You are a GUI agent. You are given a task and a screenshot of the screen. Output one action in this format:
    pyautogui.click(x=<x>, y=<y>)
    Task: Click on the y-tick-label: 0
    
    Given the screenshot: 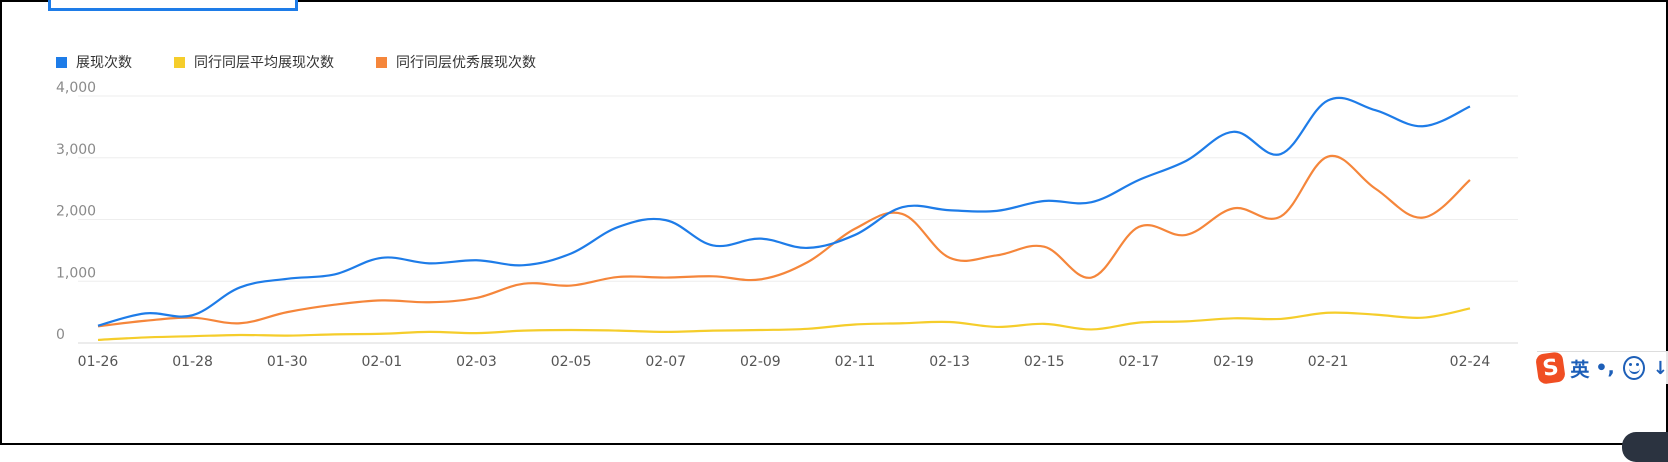 What is the action you would take?
    pyautogui.click(x=60, y=335)
    